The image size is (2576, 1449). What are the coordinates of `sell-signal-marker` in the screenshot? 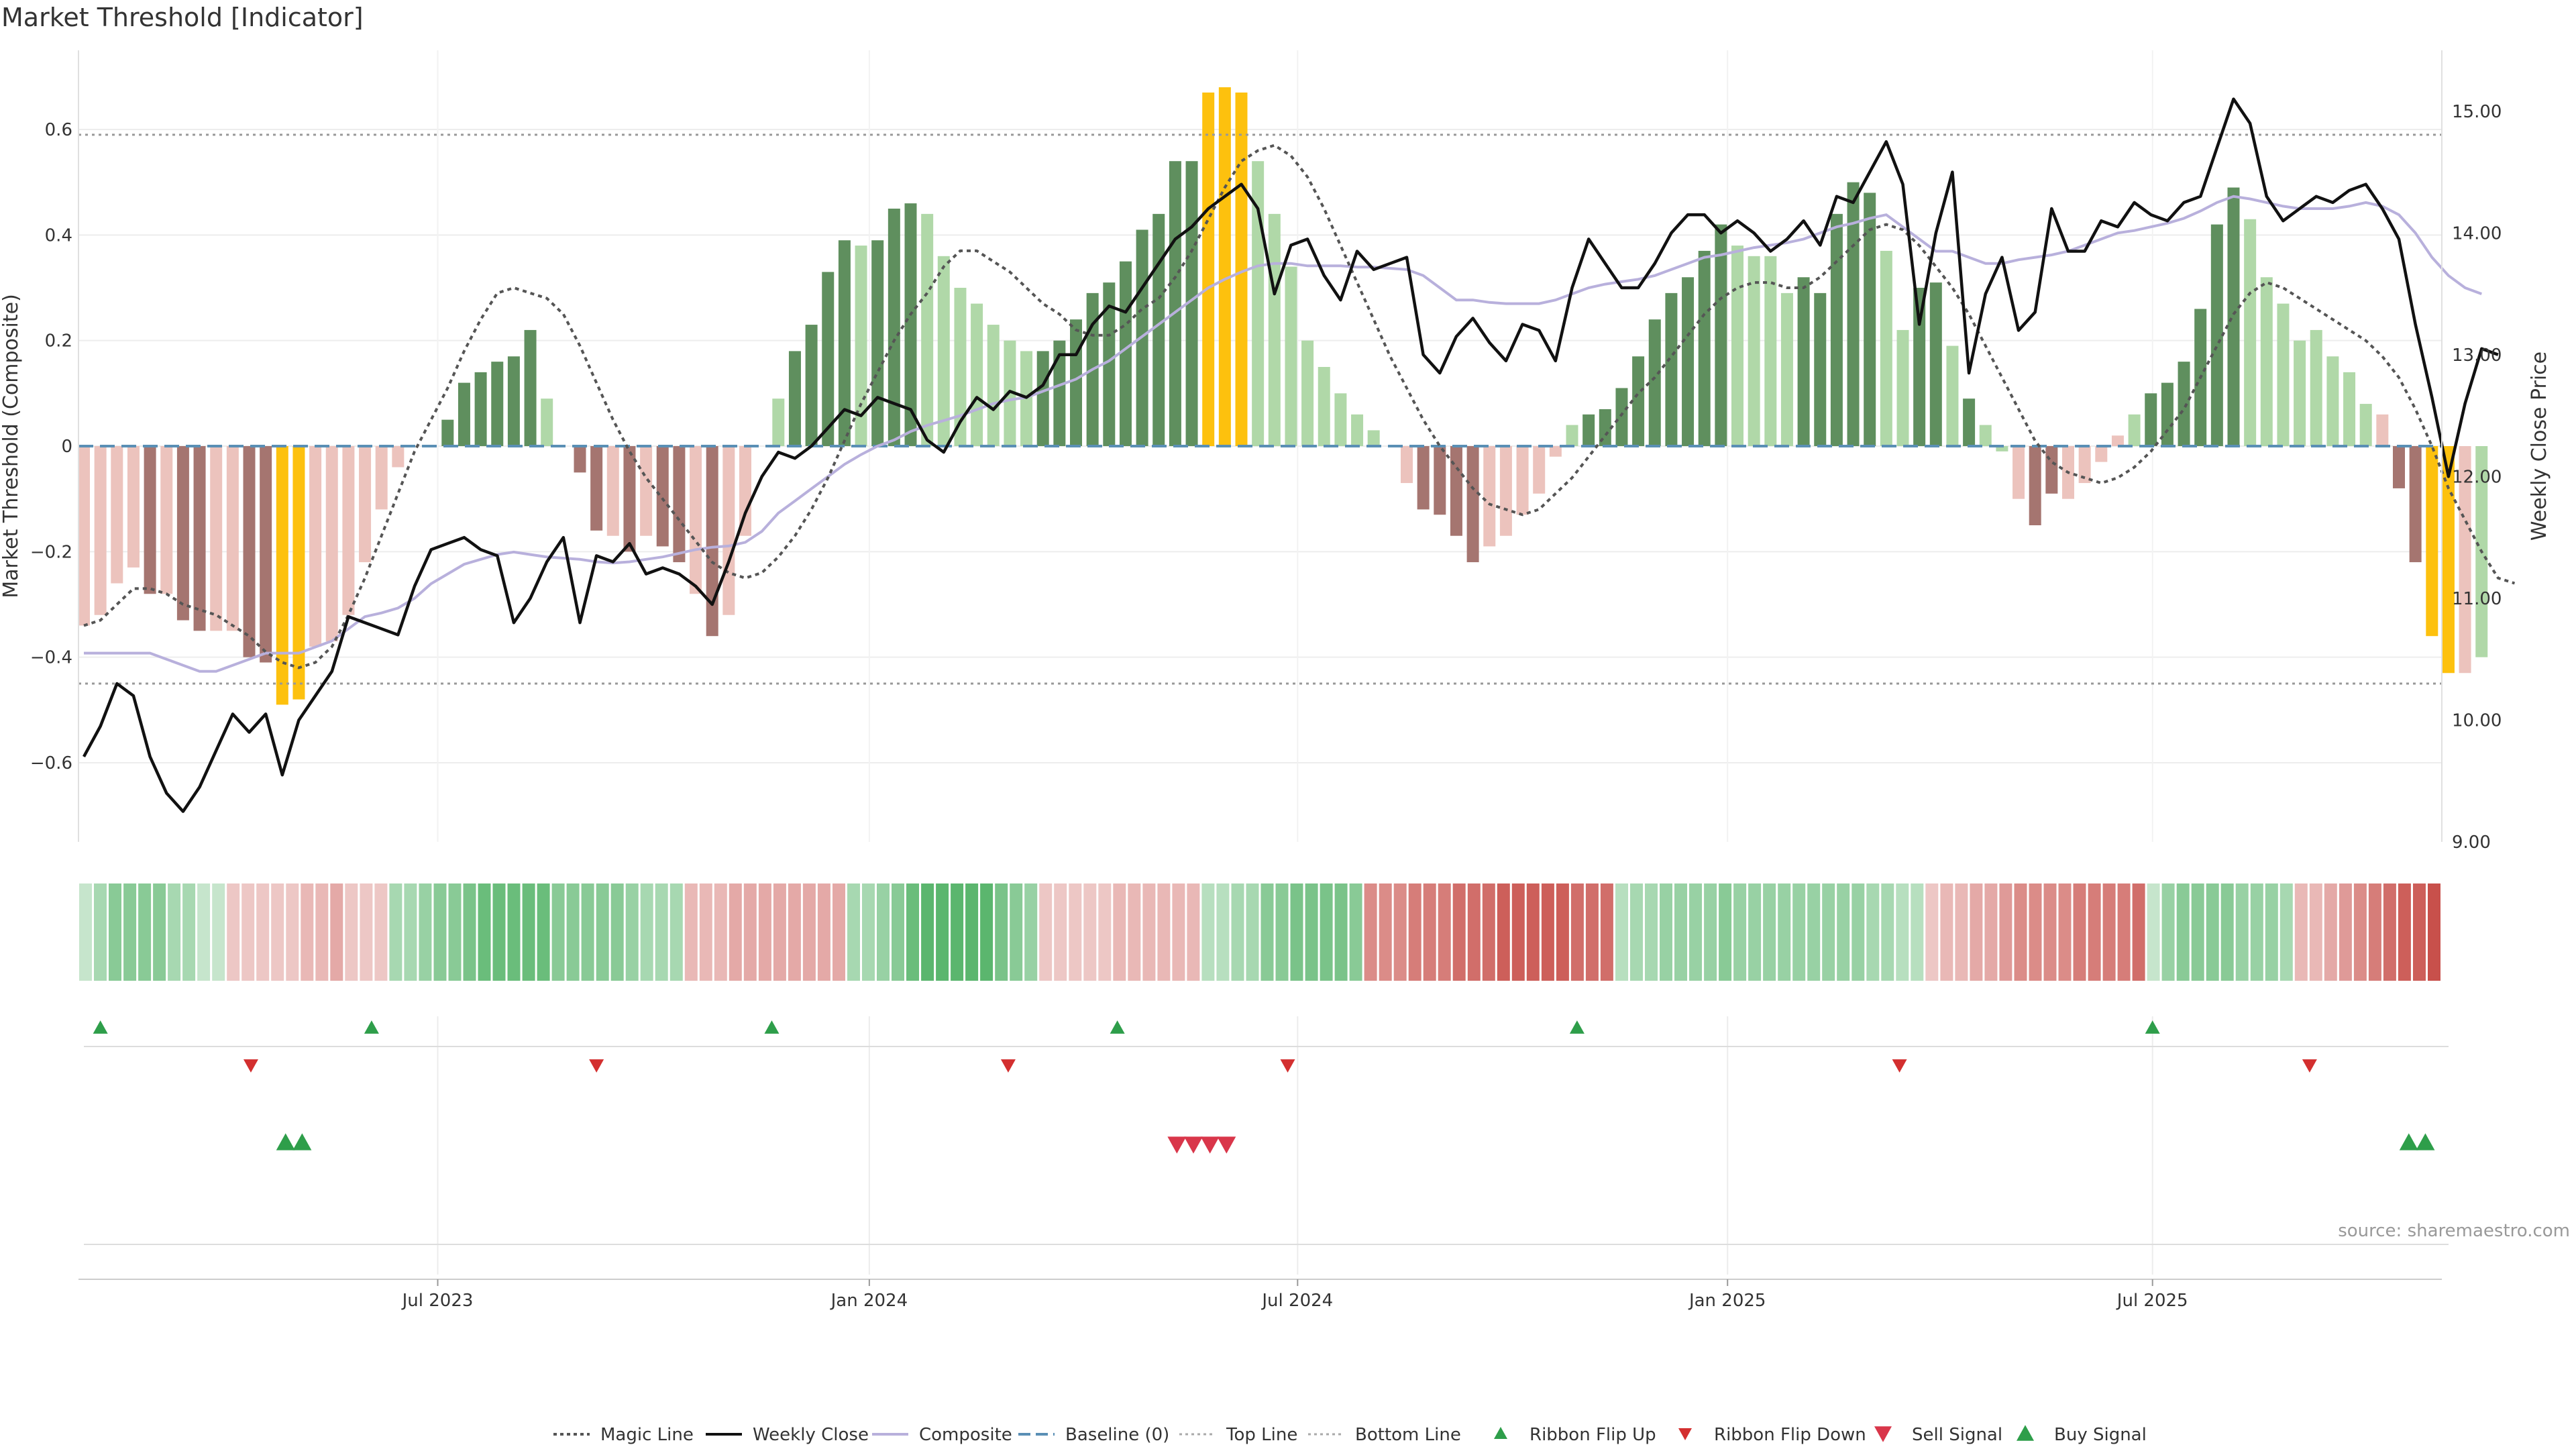 It's located at (1226, 1145).